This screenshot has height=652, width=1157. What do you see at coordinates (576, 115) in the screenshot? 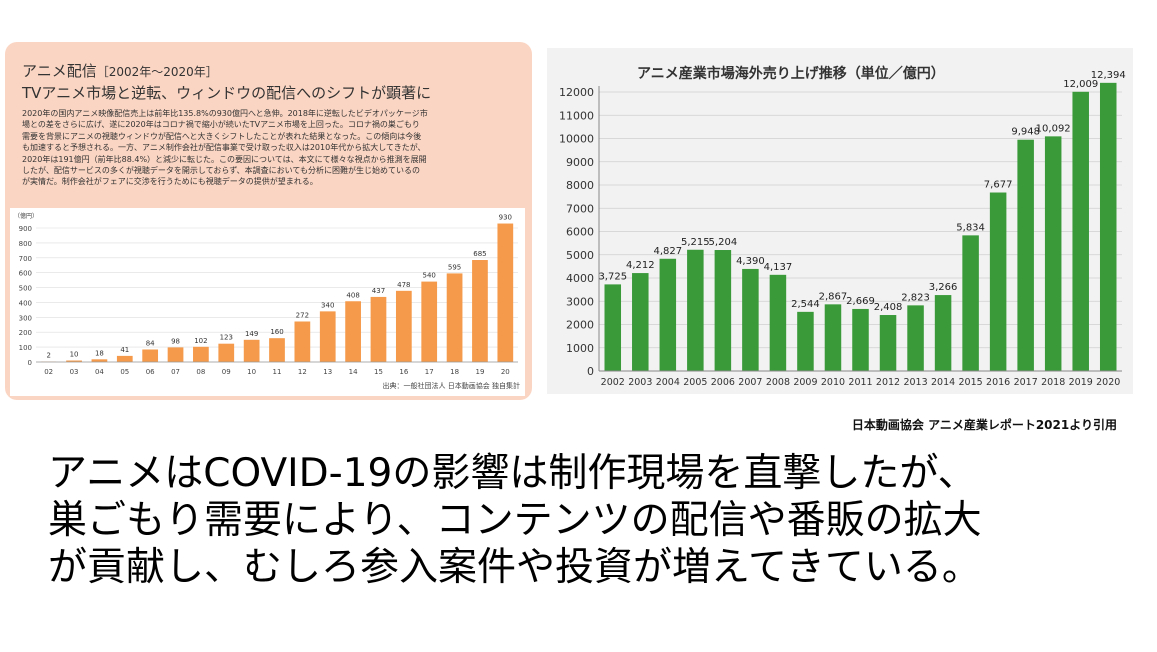
I see `y-tick-label: 11000` at bounding box center [576, 115].